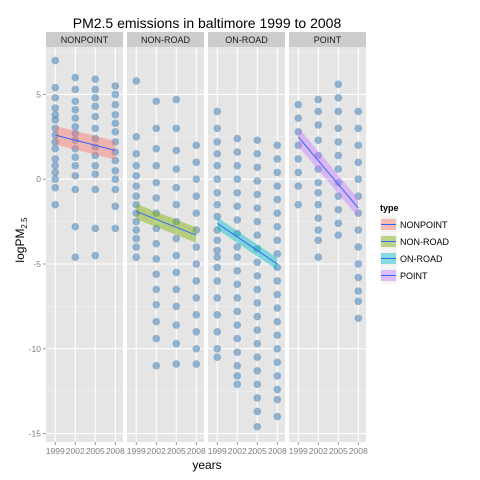 The width and height of the screenshot is (480, 480). Describe the element at coordinates (237, 451) in the screenshot. I see `x-tick-label: 2002` at that location.